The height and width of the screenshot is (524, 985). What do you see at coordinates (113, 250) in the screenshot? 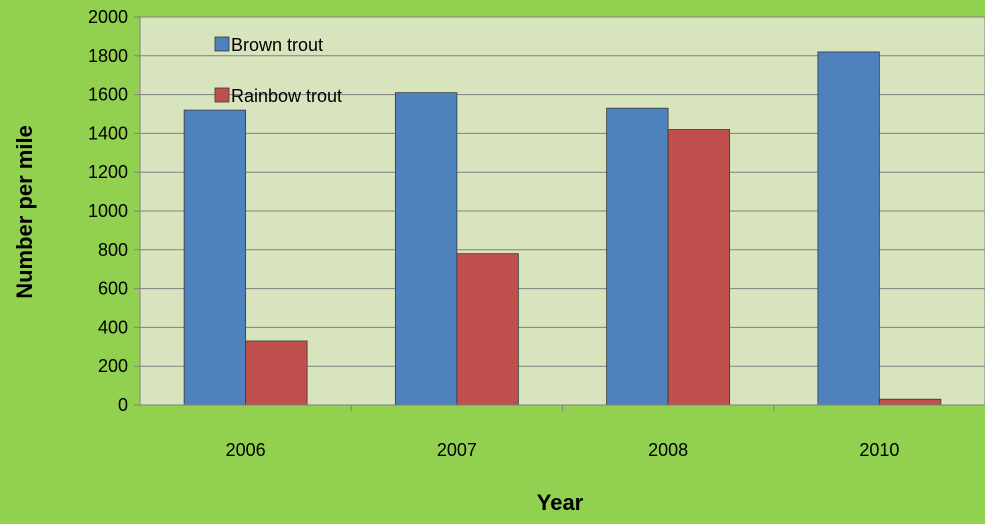
I see `y-tick-label: 800` at bounding box center [113, 250].